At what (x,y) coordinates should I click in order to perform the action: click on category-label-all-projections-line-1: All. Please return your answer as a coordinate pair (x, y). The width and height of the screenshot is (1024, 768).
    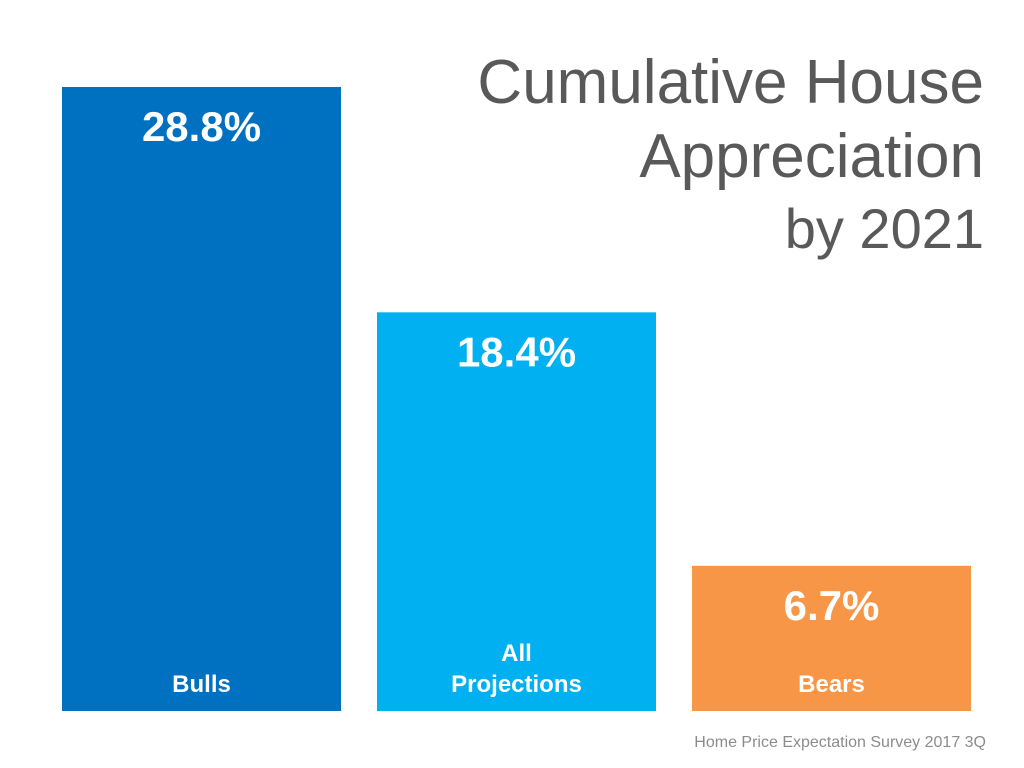
    Looking at the image, I should click on (516, 653).